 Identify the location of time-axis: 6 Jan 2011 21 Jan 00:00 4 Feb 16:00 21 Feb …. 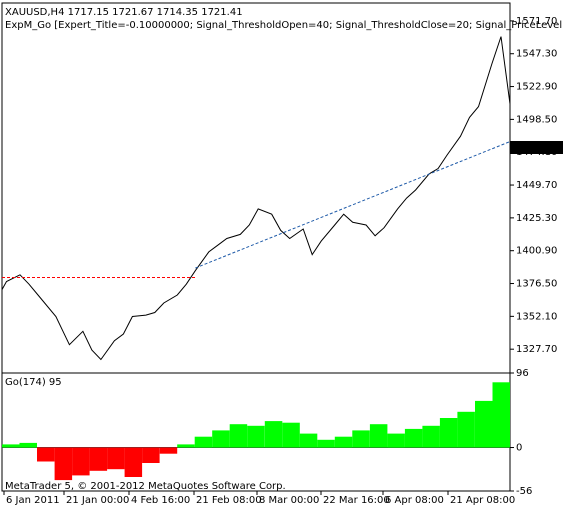
(259, 498).